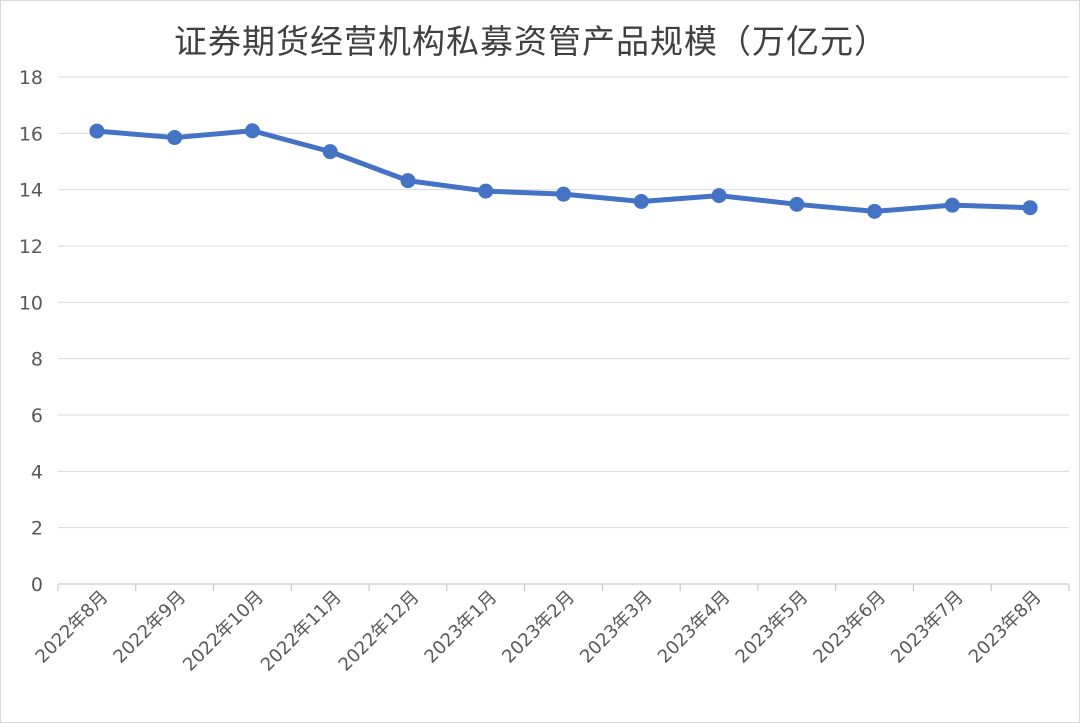  Describe the element at coordinates (772, 627) in the screenshot. I see `x-tick-label: 2023年5月` at that location.